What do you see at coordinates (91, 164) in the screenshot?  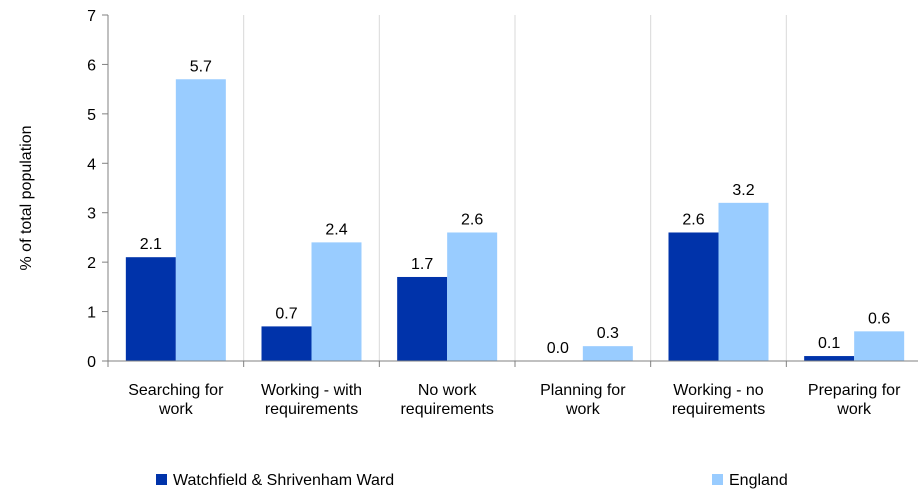 I see `y-tick-label: 4` at bounding box center [91, 164].